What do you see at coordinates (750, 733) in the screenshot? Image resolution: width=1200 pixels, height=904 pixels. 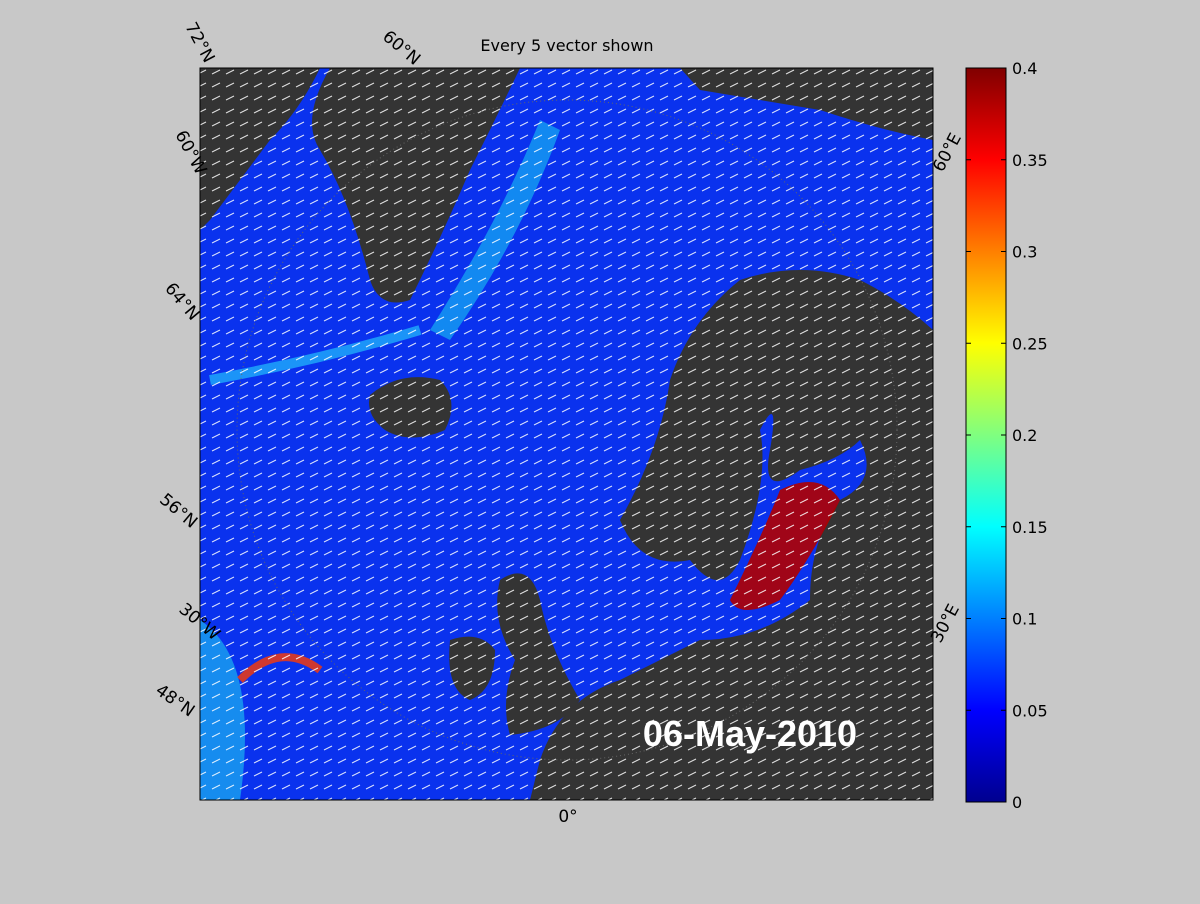 I see `date-label: 06-May-2010` at bounding box center [750, 733].